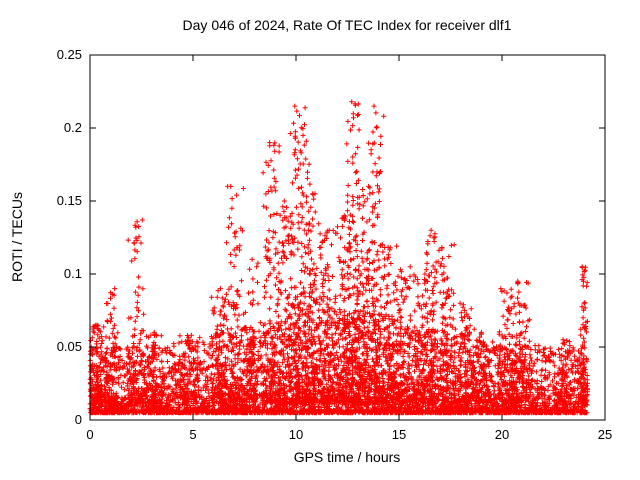  I want to click on y-tick-label: 0.05, so click(69, 346).